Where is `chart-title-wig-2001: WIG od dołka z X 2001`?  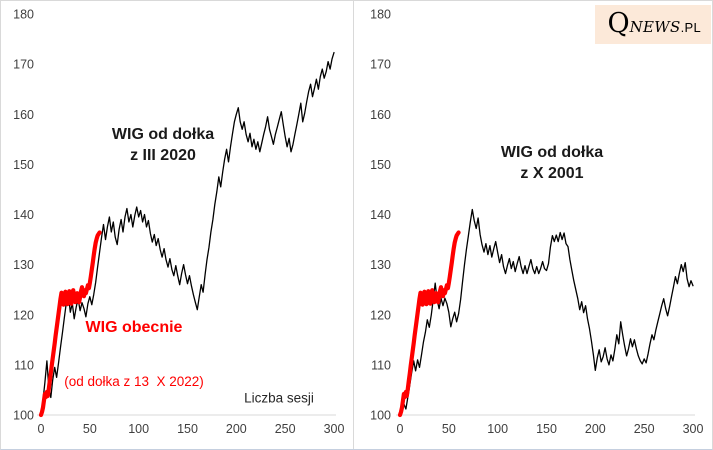 chart-title-wig-2001: WIG od dołka z X 2001 is located at coordinates (552, 163).